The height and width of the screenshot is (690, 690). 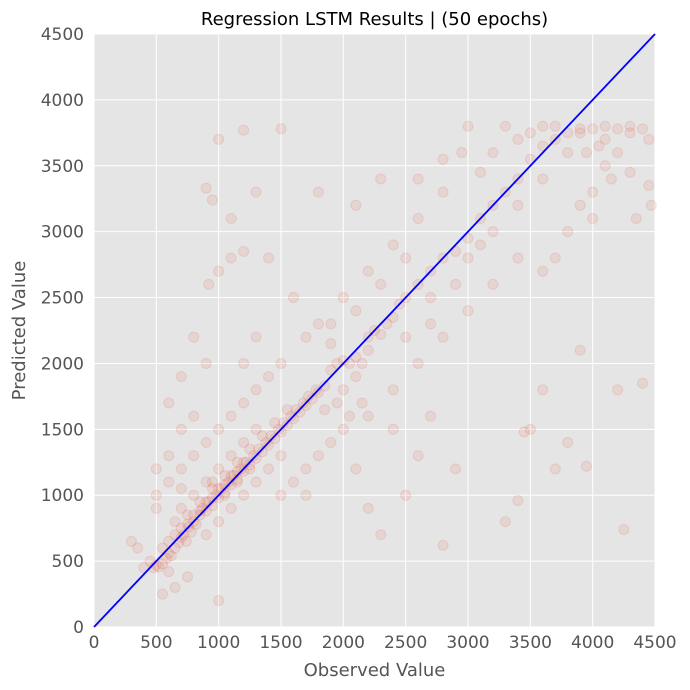 I want to click on y-tick-label: 4500, so click(x=62, y=35).